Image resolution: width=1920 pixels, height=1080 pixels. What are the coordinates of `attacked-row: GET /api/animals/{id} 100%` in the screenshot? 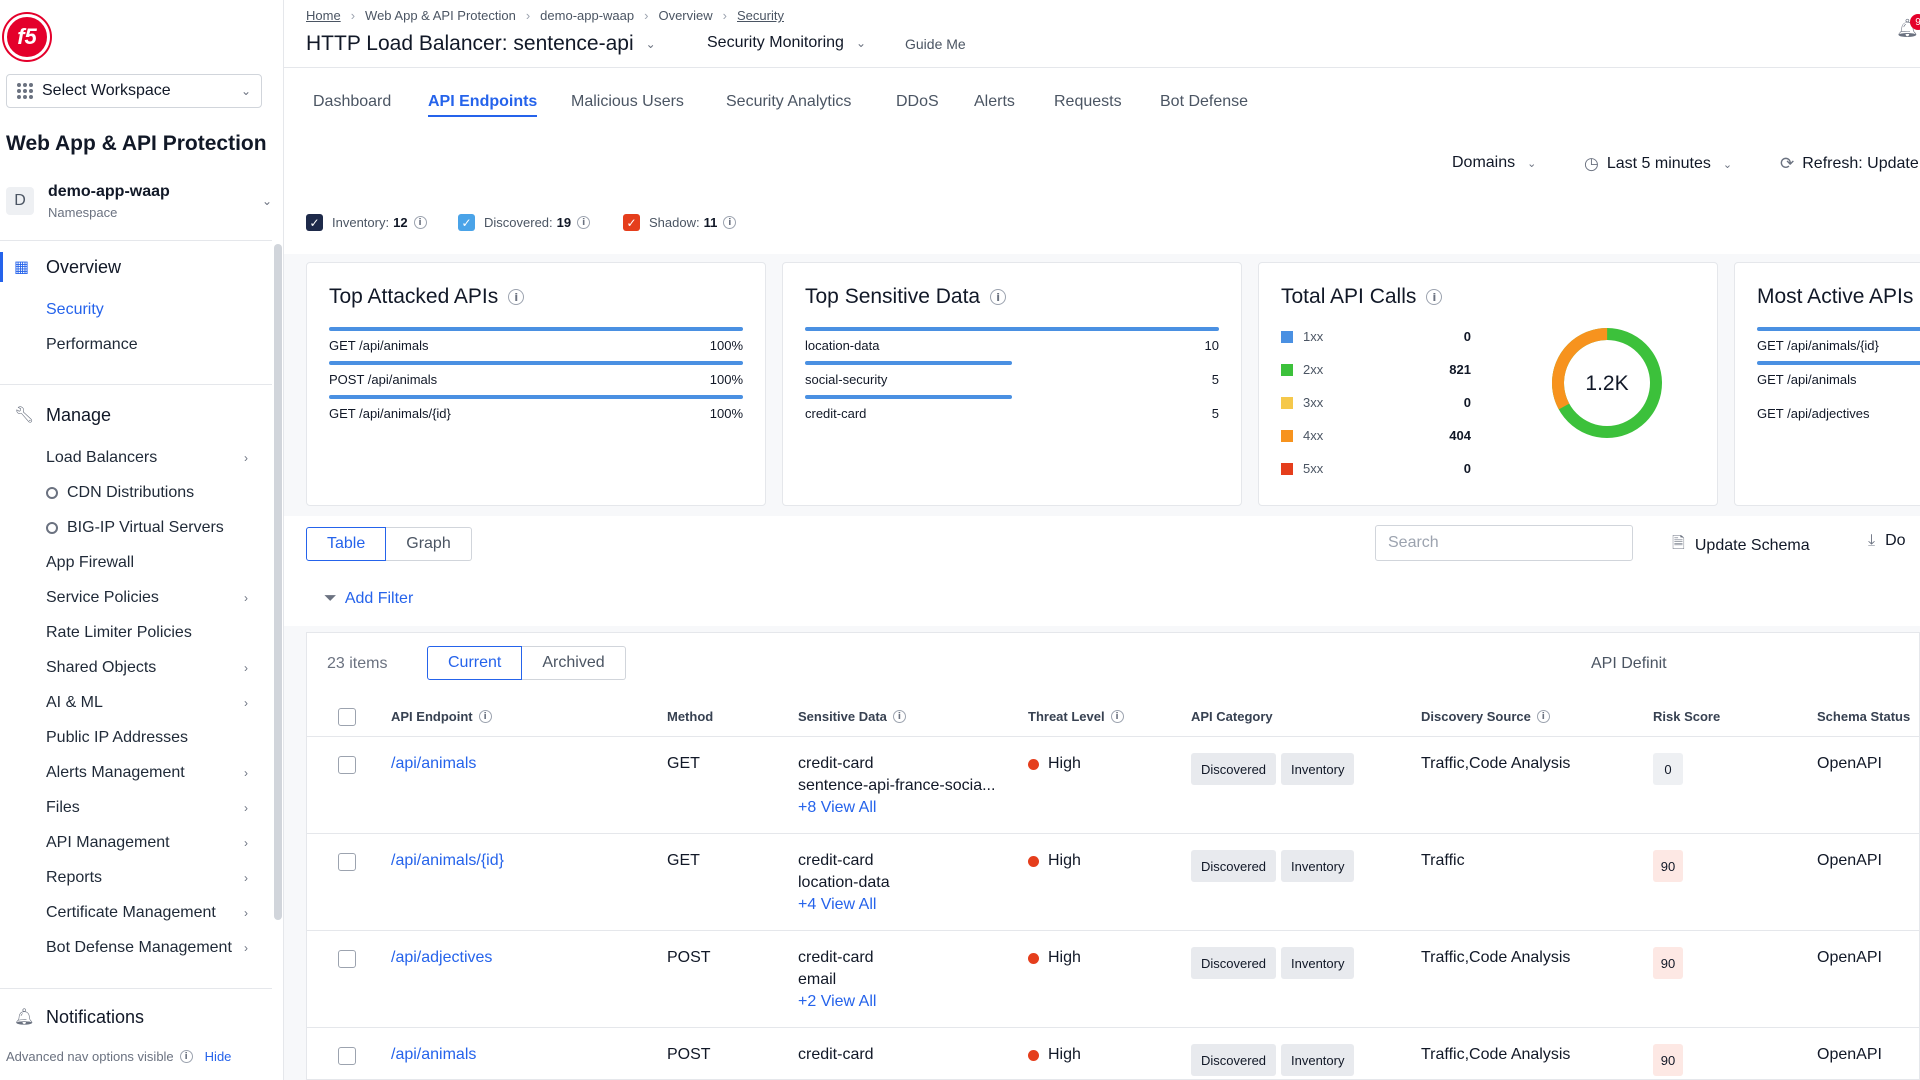 It's located at (536, 408).